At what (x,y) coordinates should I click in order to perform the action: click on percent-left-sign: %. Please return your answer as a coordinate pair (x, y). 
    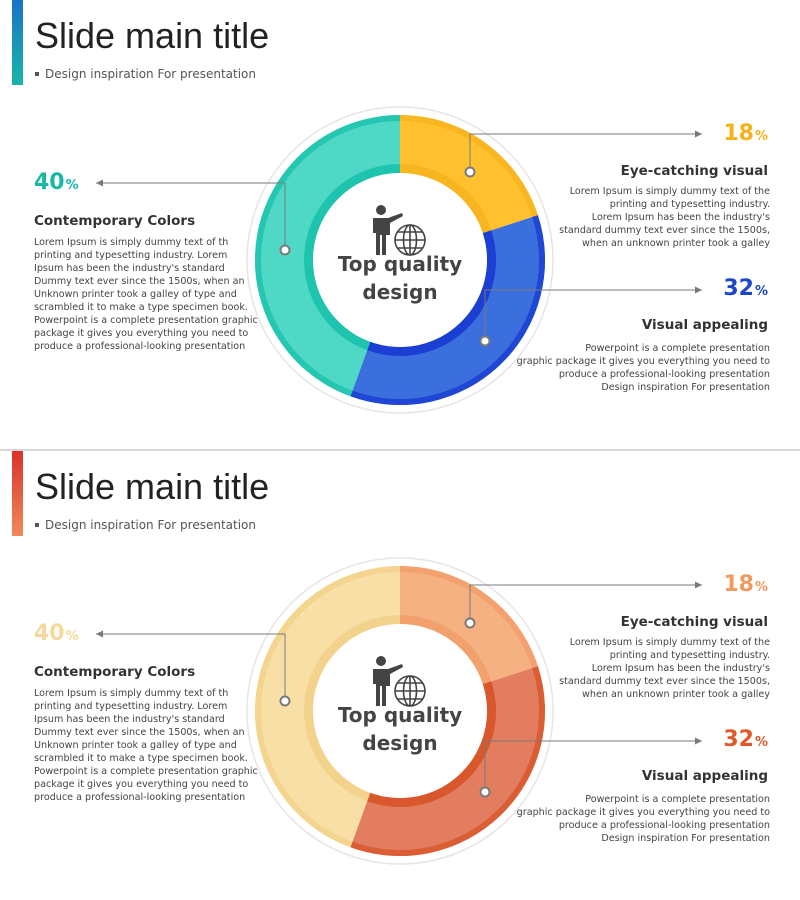
    Looking at the image, I should click on (72, 185).